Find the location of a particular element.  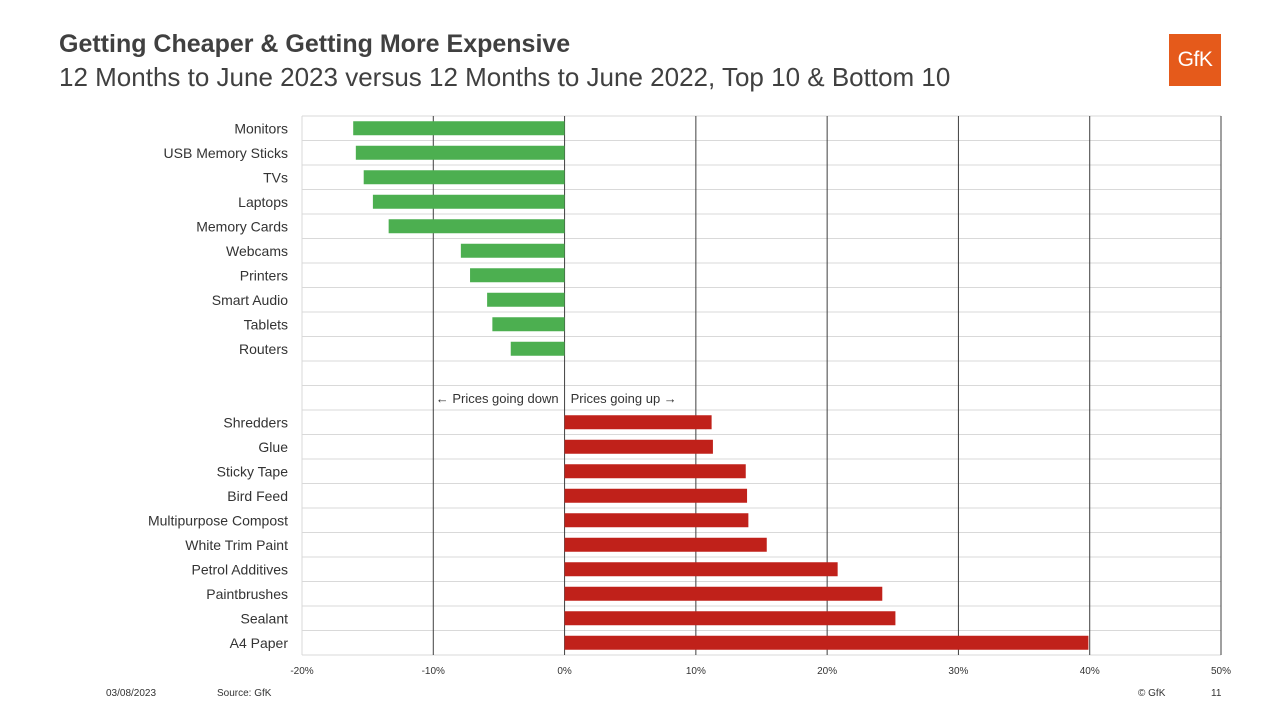

category-label: USB Memory Sticks is located at coordinates (226, 153).